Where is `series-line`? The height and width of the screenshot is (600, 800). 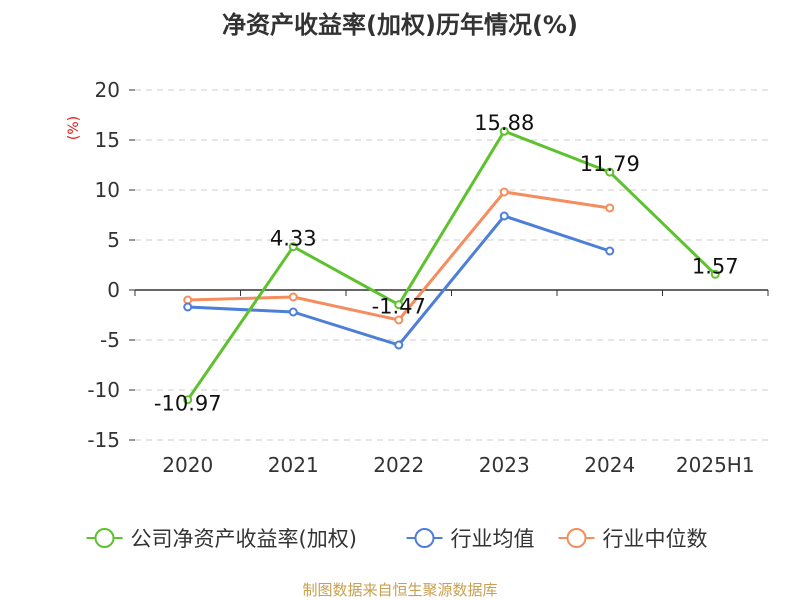 series-line is located at coordinates (399, 280).